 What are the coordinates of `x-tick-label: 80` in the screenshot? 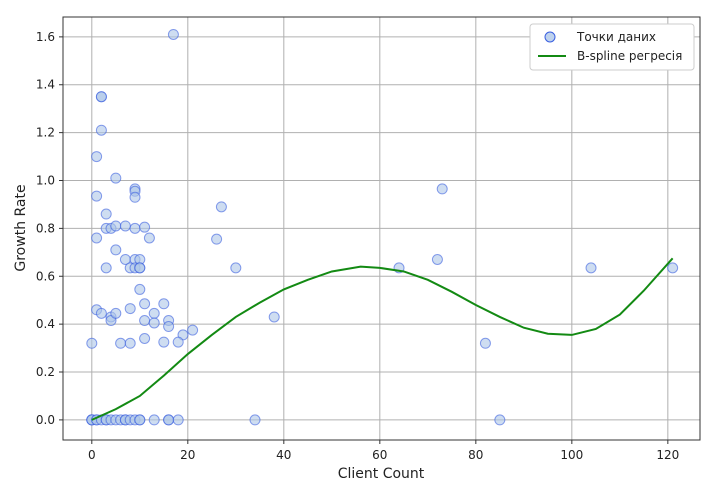 It's located at (475, 455).